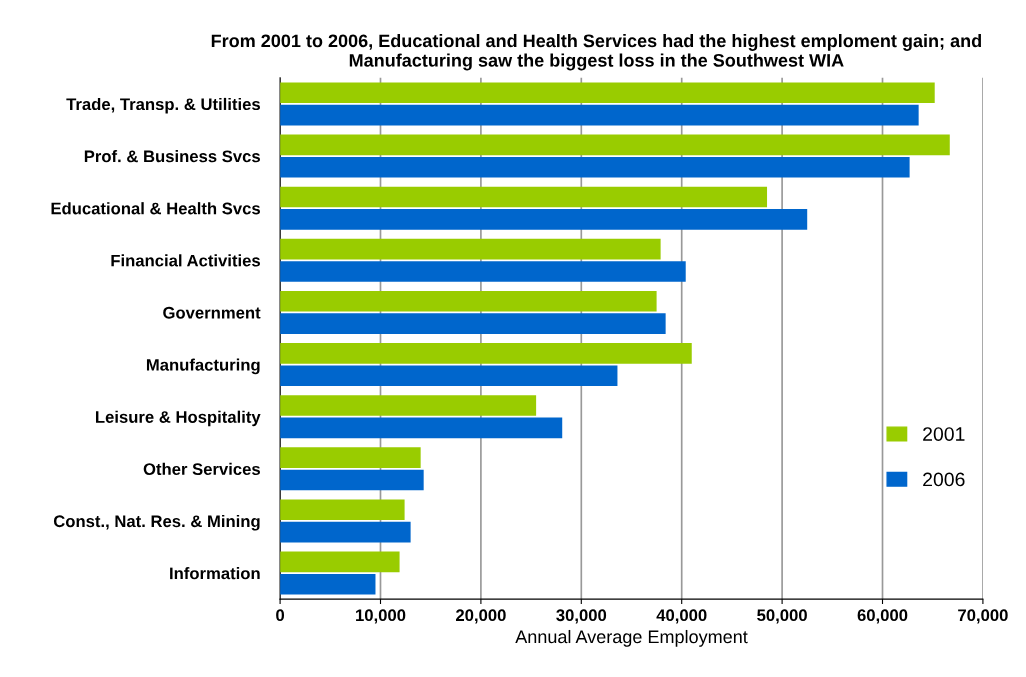 The image size is (1026, 677). Describe the element at coordinates (480, 616) in the screenshot. I see `x-tick-label: 20,000` at that location.